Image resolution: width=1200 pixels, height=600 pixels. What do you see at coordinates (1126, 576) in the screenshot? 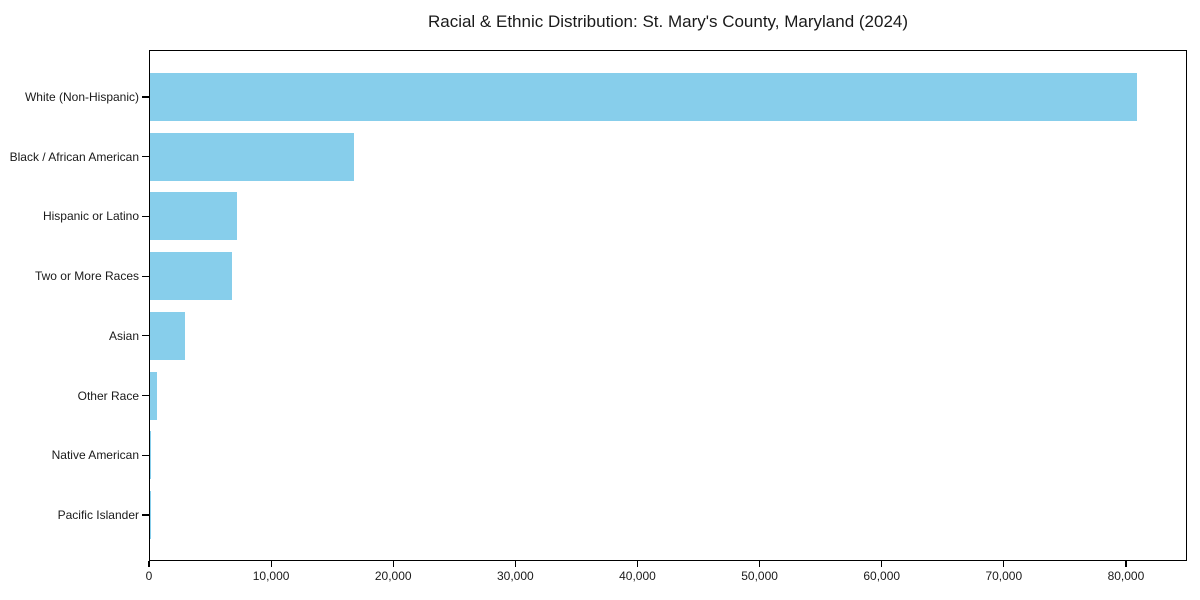
I see `x-axis-label: 80,000` at bounding box center [1126, 576].